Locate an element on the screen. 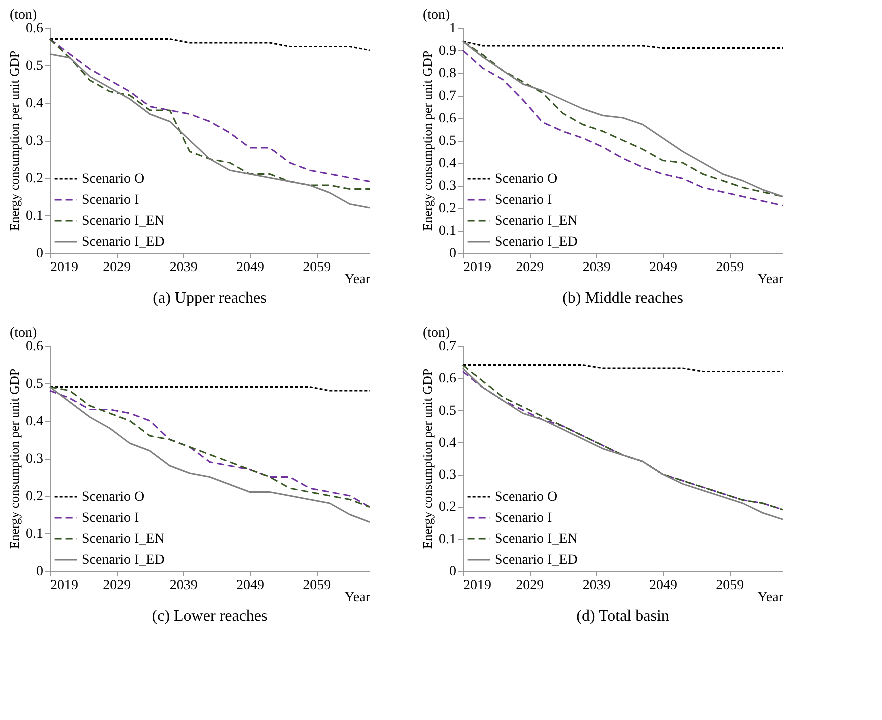 This screenshot has height=720, width=882. y-tick-label: 0.9 is located at coordinates (447, 51).